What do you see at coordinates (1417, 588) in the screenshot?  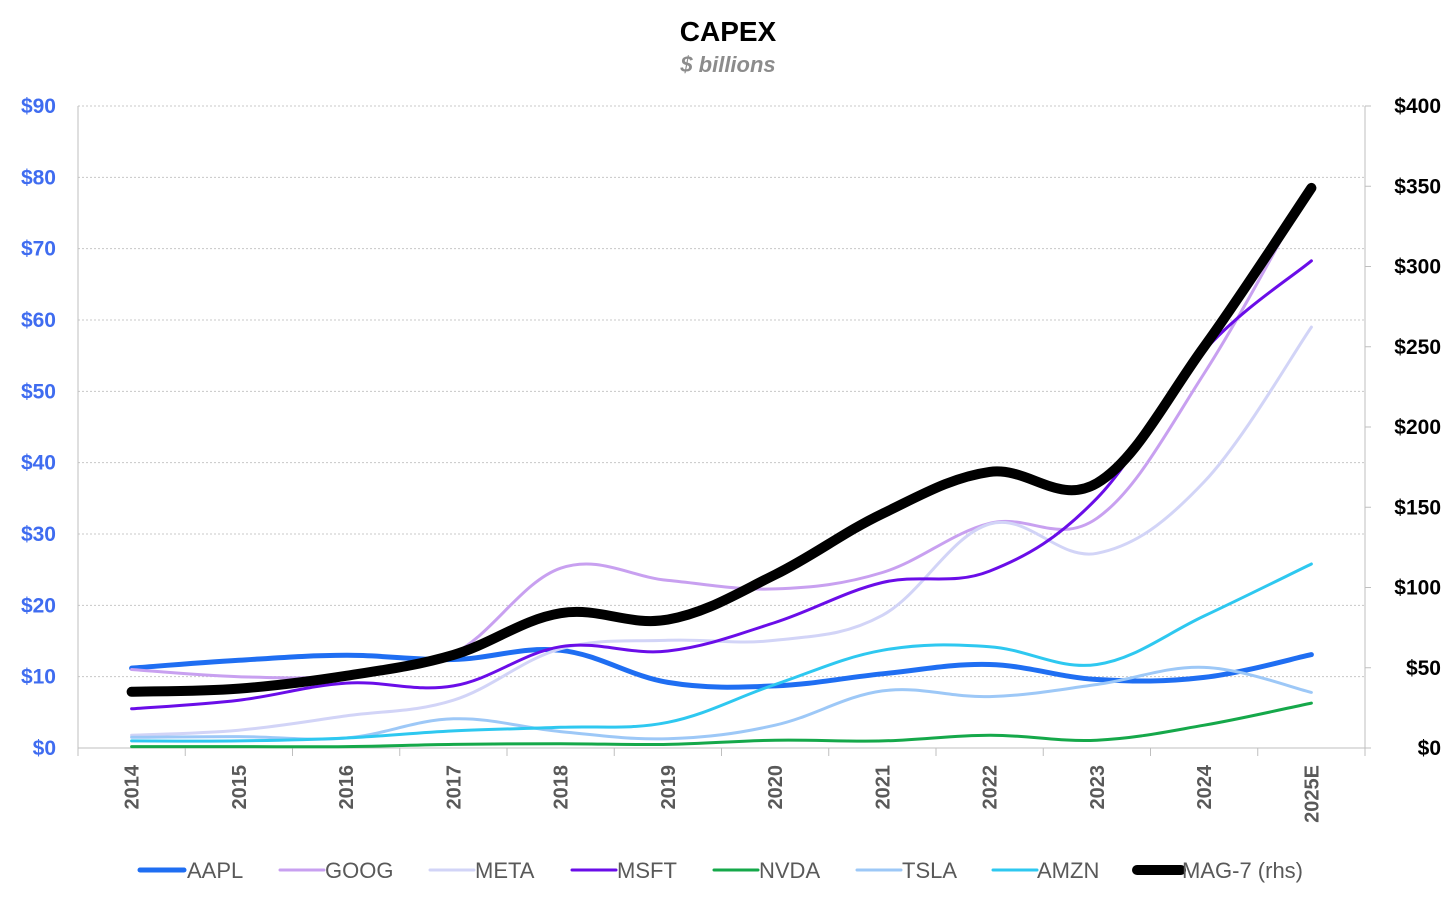 I see `right-tick-label: $100` at bounding box center [1417, 588].